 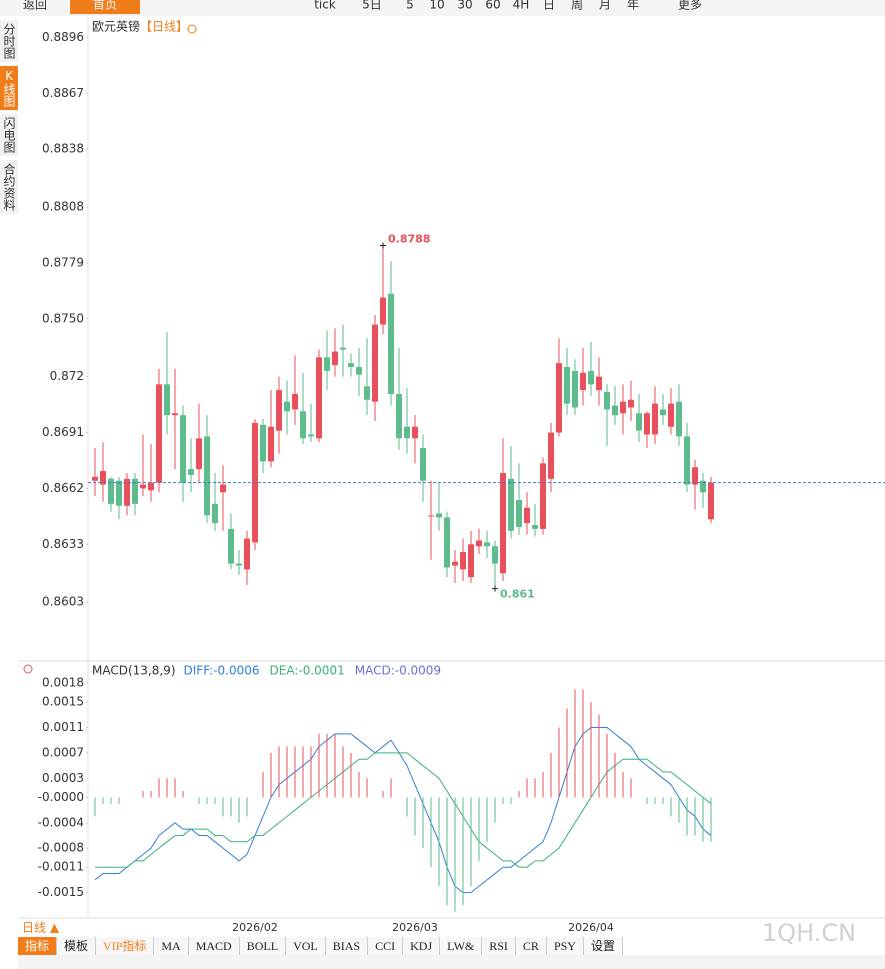 I want to click on period-label: 日线 ▲, so click(x=41, y=928).